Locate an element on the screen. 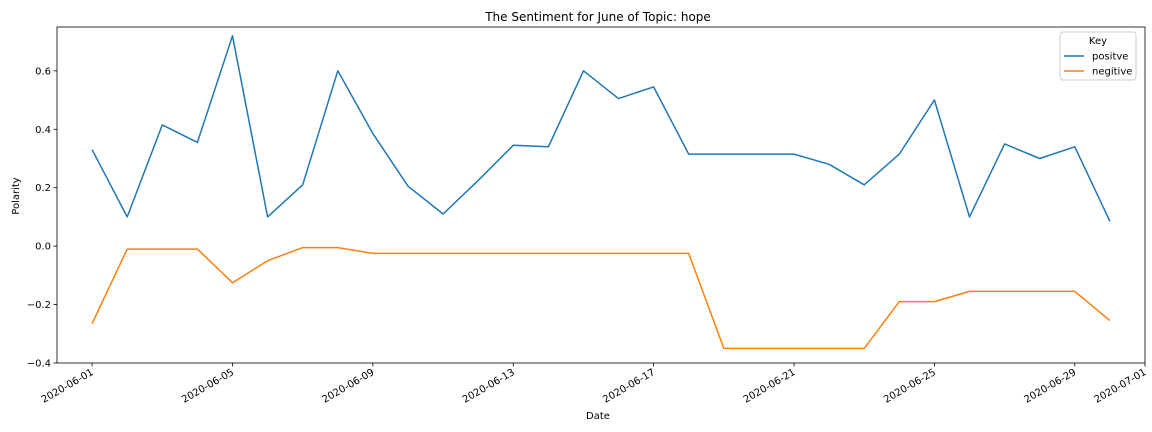  legend-label-2: negitive is located at coordinates (1112, 72).